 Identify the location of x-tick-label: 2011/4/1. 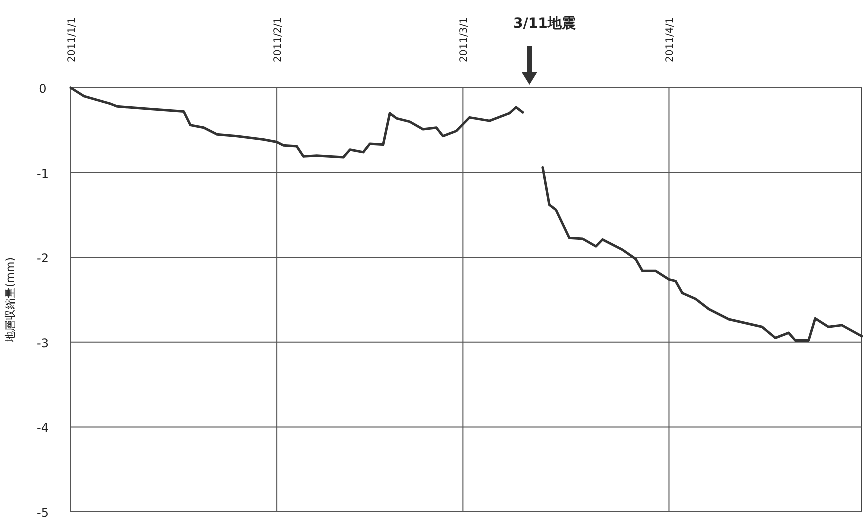
(670, 40).